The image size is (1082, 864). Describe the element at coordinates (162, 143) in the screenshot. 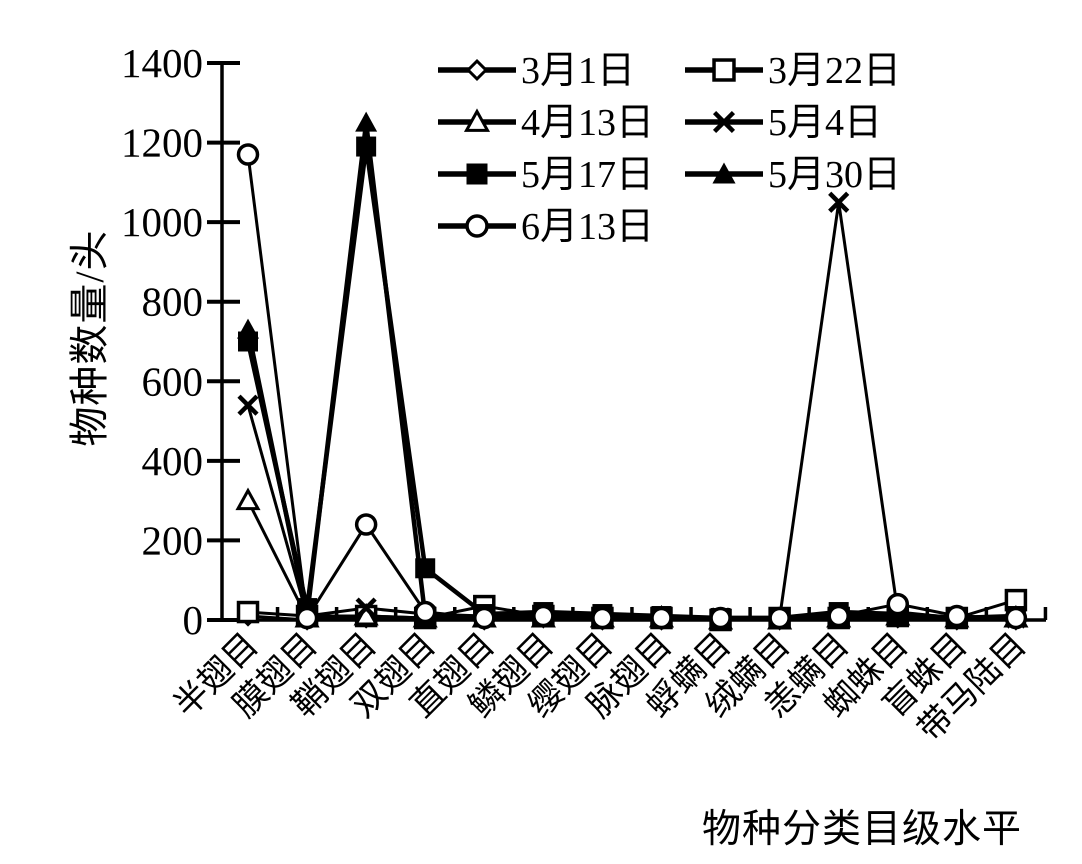

I see `svg-text: 1200` at that location.